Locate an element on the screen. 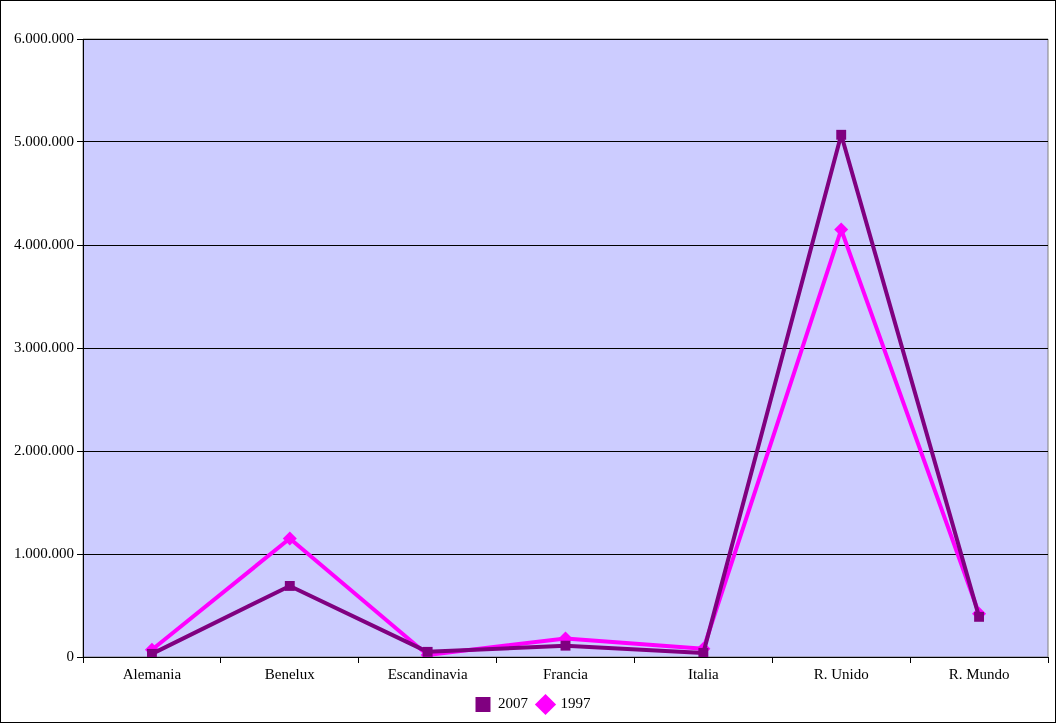 The height and width of the screenshot is (723, 1056). x-tick-label: Francia is located at coordinates (566, 673).